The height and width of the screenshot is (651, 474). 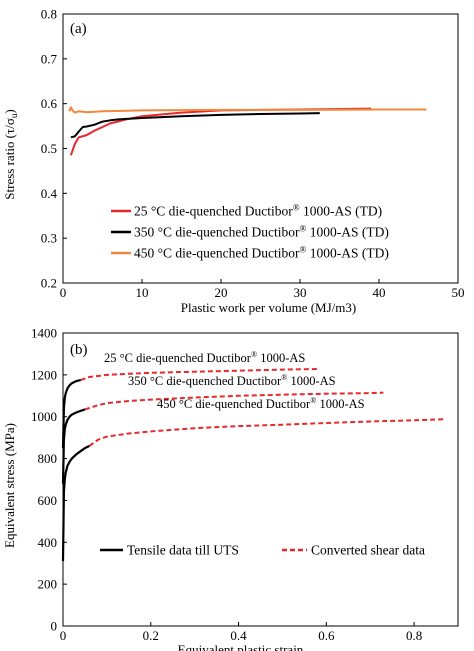 What do you see at coordinates (49, 193) in the screenshot?
I see `y-tick-label: 0.4` at bounding box center [49, 193].